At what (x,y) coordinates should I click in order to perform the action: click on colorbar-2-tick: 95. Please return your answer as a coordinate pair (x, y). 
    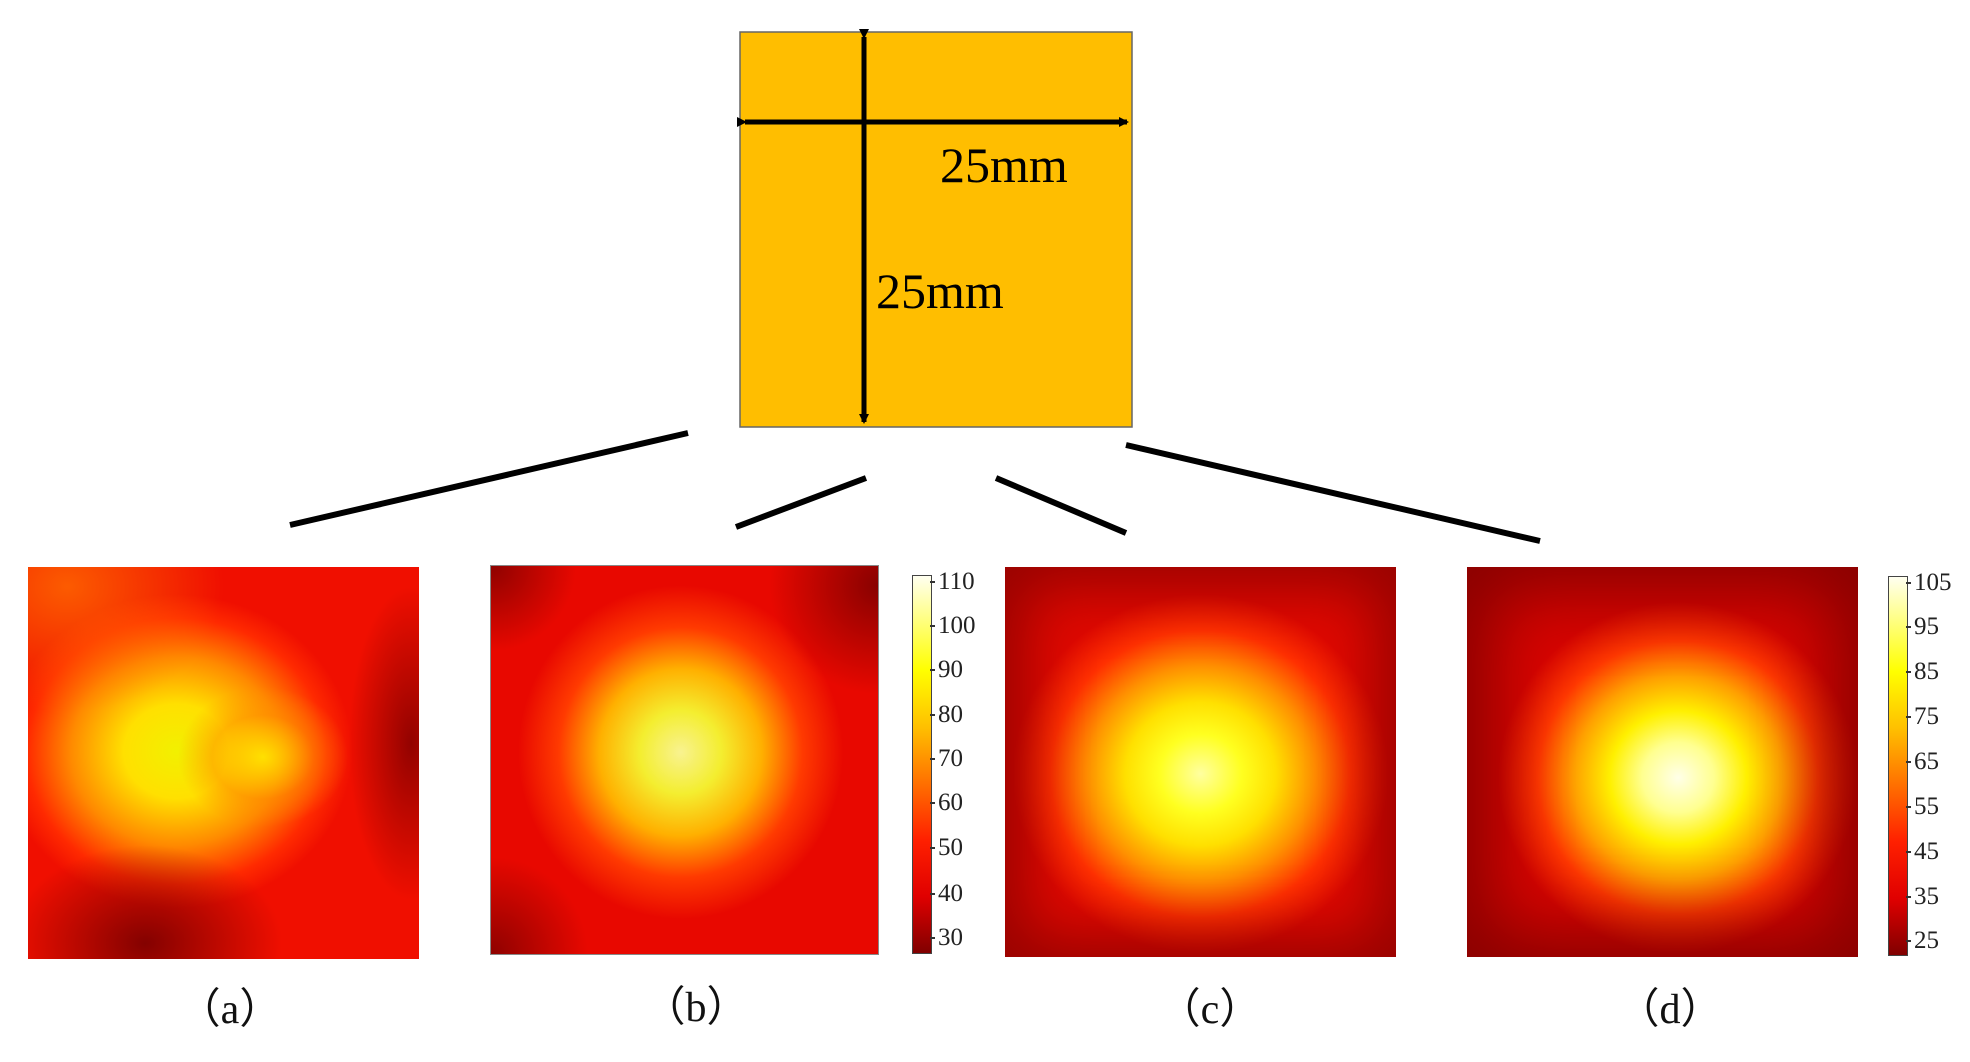
    Looking at the image, I should click on (1926, 626).